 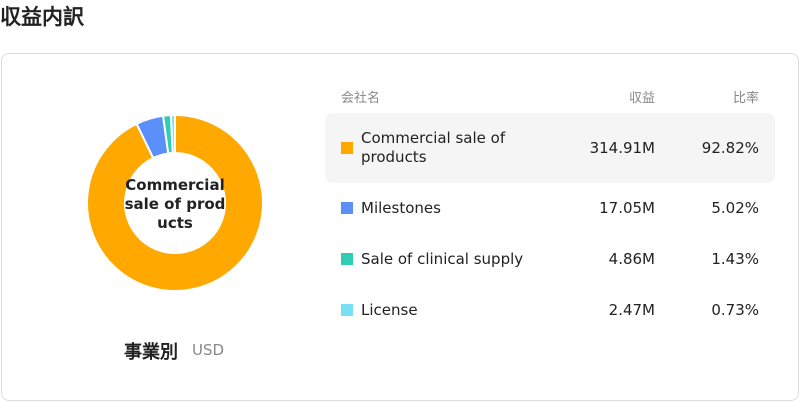 I want to click on category-name: Sale of clinical supply, so click(x=442, y=258).